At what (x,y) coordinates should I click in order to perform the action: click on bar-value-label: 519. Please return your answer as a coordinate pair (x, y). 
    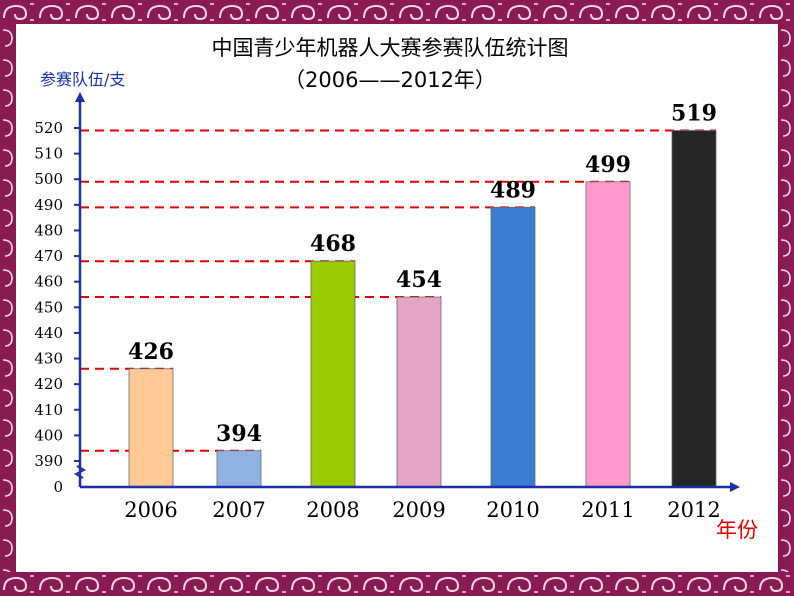
    Looking at the image, I should click on (694, 114).